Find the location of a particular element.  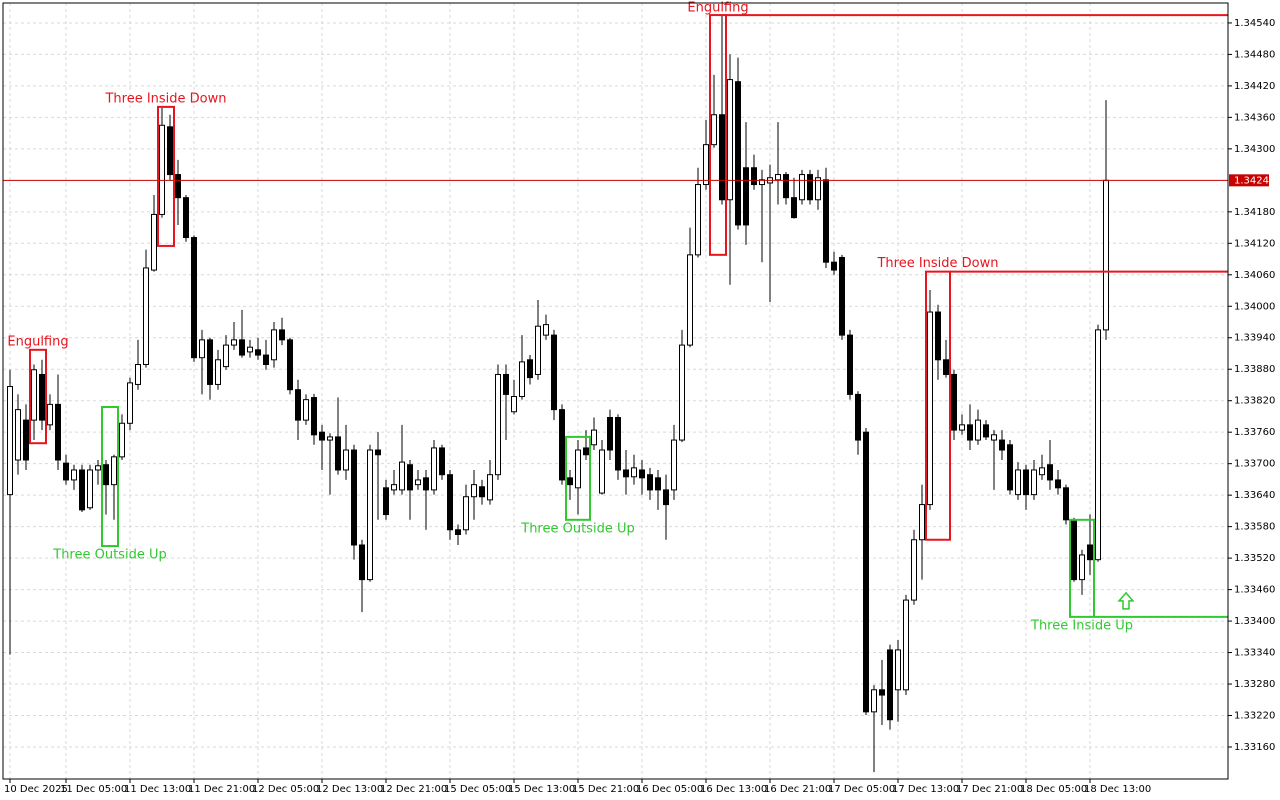

x-tick-label: 15 Dec 13:00 is located at coordinates (541, 789).